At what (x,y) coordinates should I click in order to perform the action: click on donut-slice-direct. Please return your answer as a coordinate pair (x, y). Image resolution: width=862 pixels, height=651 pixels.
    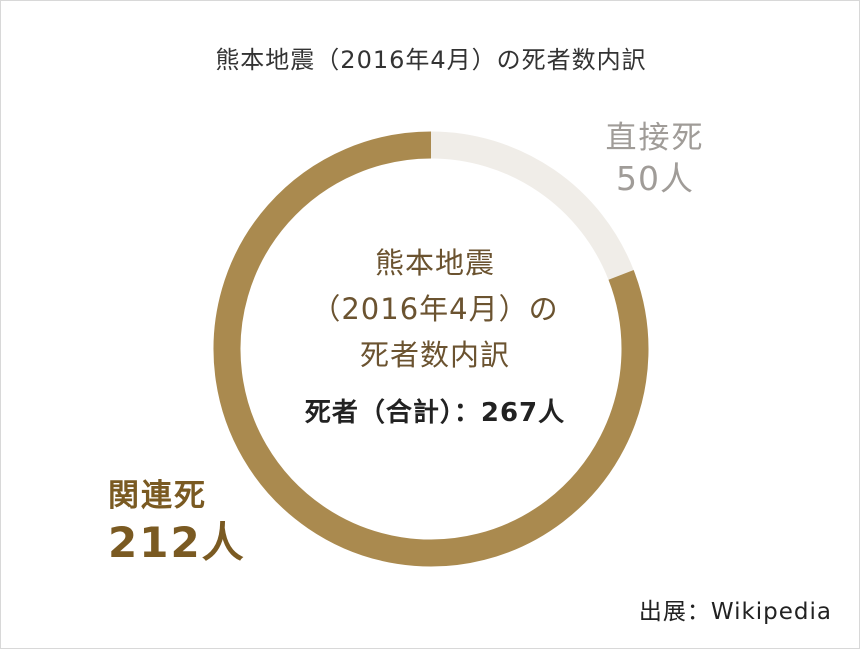
    Looking at the image, I should click on (532, 205).